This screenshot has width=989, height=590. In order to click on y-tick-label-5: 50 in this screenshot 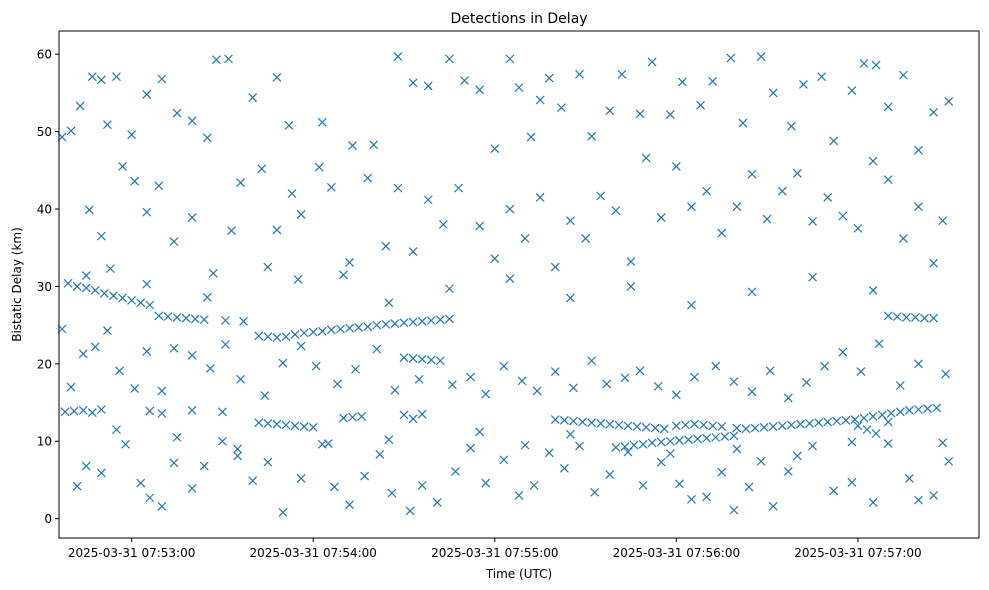, I will do `click(44, 132)`.